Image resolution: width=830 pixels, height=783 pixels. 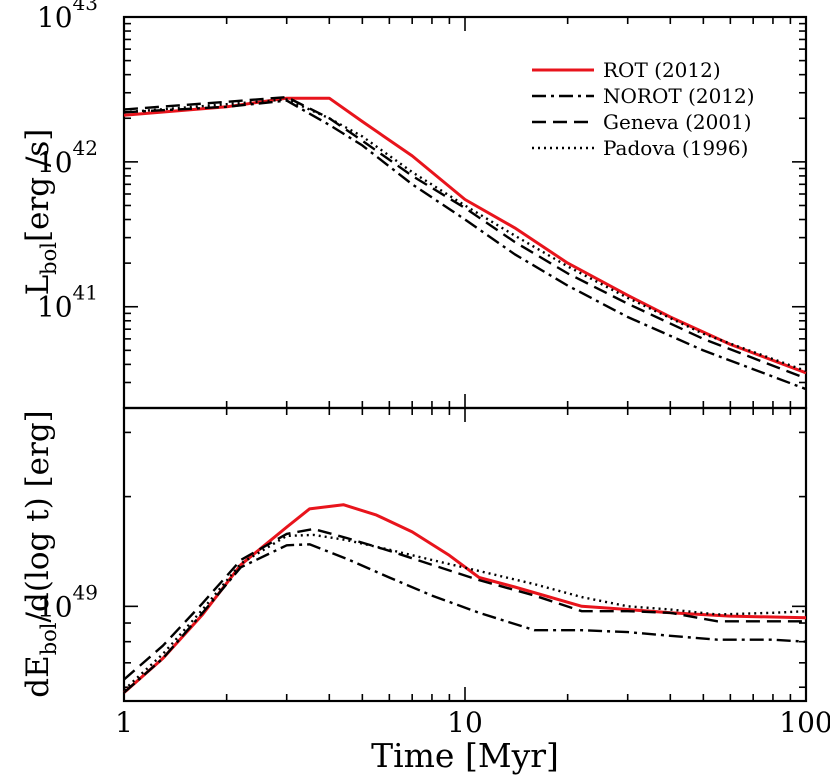 I want to click on top-y-axis-label: Lbol[erg /s], so click(x=40, y=212).